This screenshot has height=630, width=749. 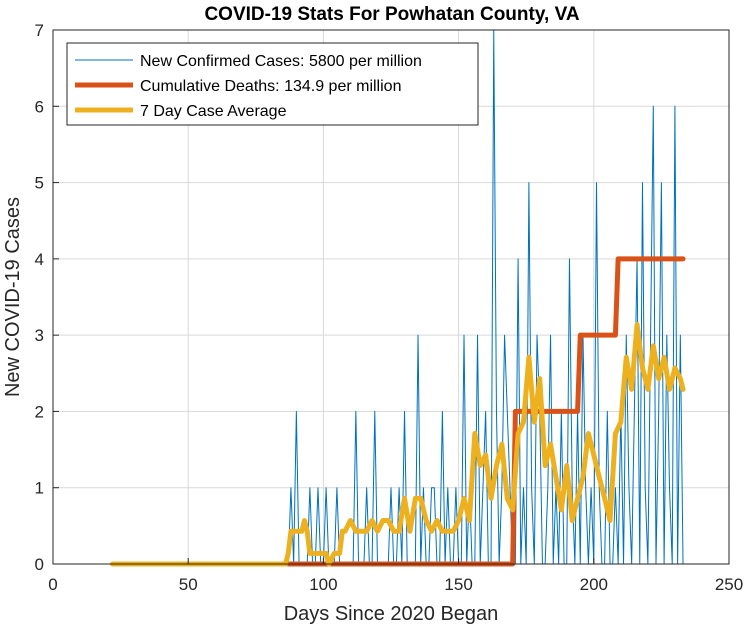 What do you see at coordinates (391, 14) in the screenshot?
I see `chart-title: COVID-19 Stats For Powhatan County, VA` at bounding box center [391, 14].